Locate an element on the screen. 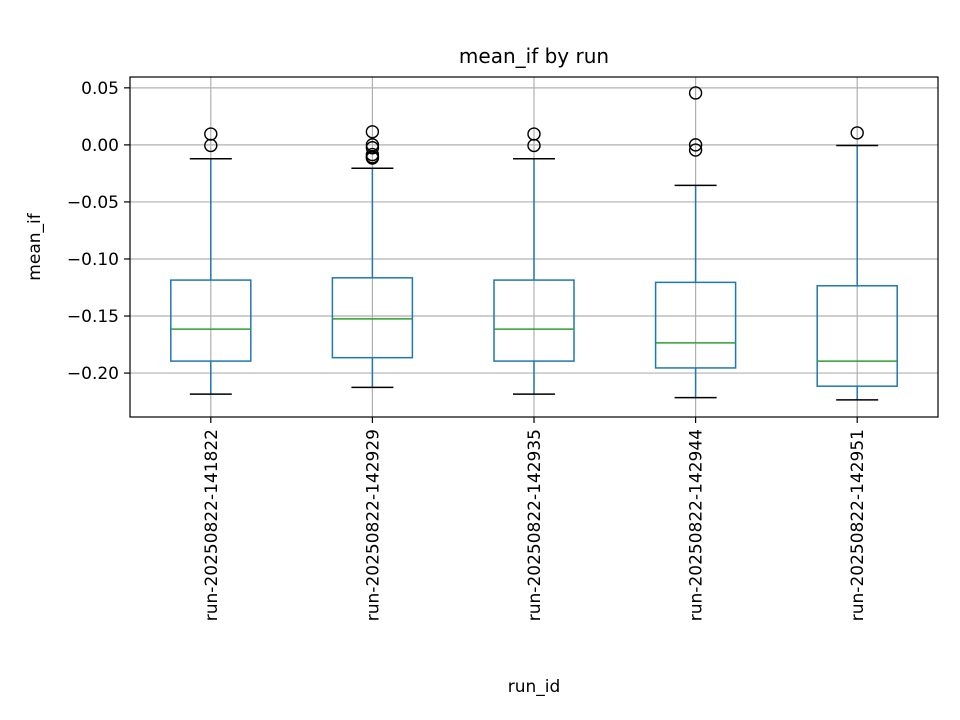 The height and width of the screenshot is (720, 960). x-tick-label: run-20250822-142951 is located at coordinates (858, 525).